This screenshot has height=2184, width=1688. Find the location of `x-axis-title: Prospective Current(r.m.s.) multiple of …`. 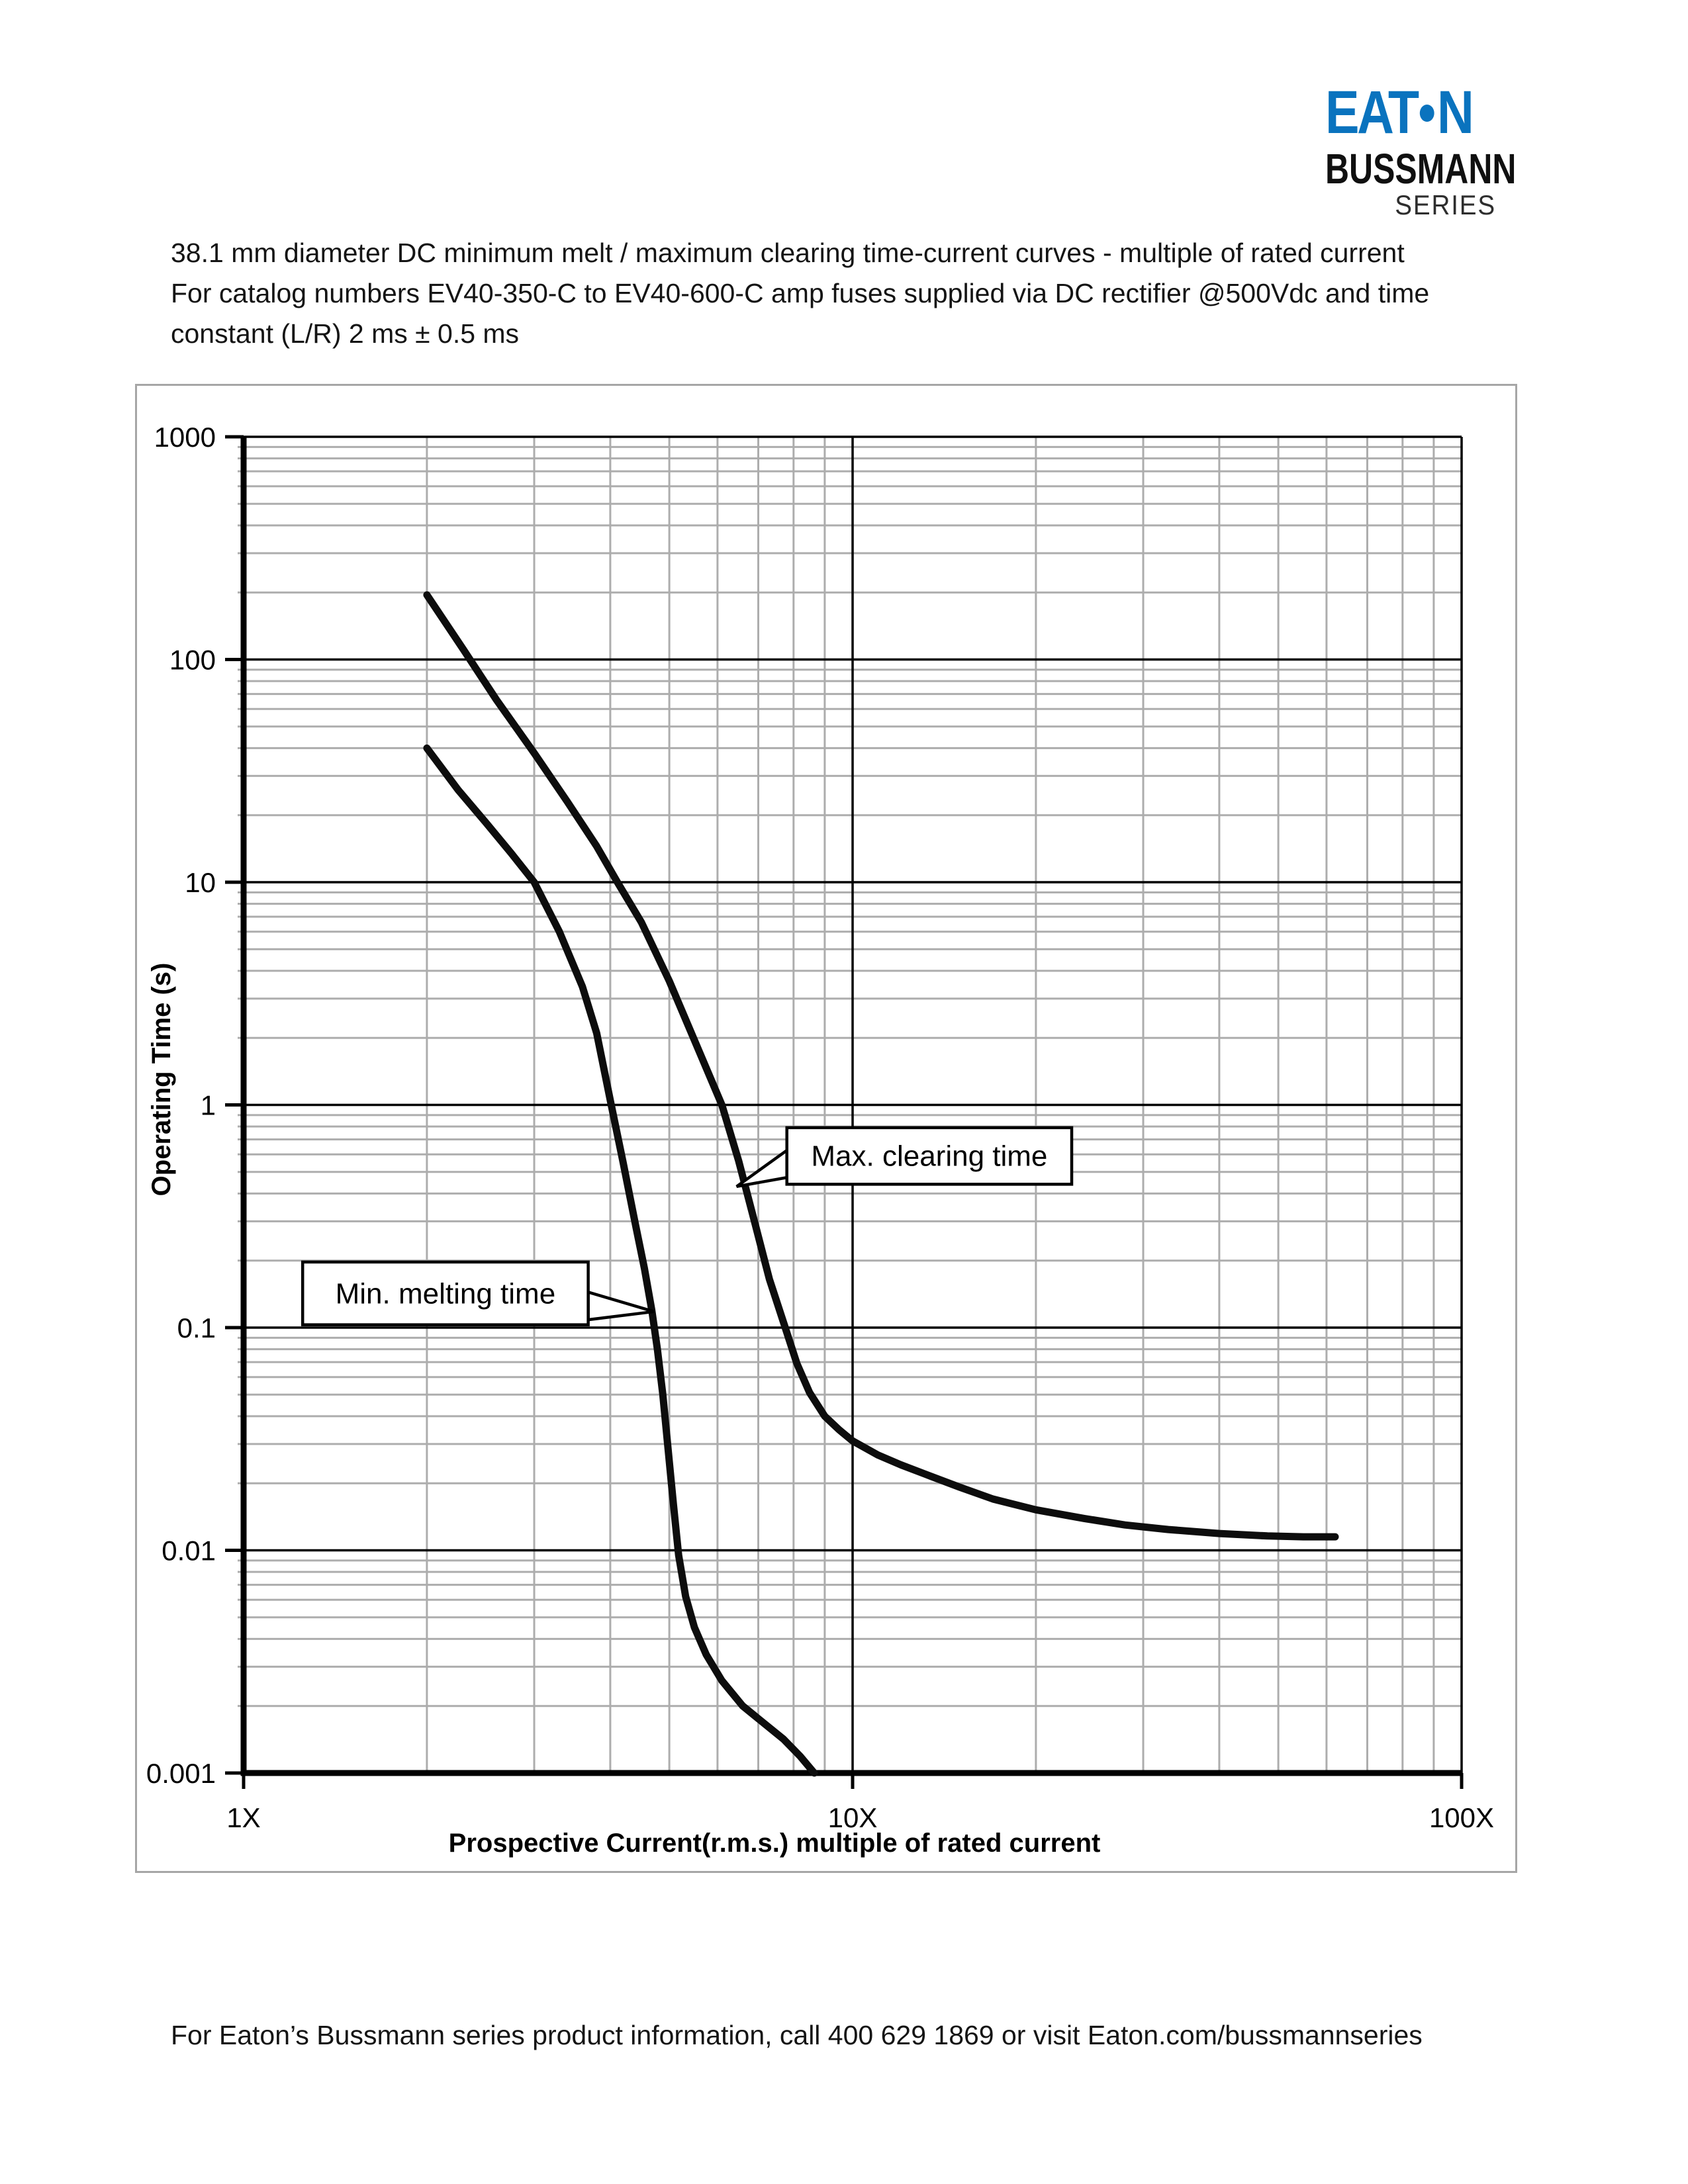

x-axis-title: Prospective Current(r.m.s.) multiple of … is located at coordinates (775, 1843).